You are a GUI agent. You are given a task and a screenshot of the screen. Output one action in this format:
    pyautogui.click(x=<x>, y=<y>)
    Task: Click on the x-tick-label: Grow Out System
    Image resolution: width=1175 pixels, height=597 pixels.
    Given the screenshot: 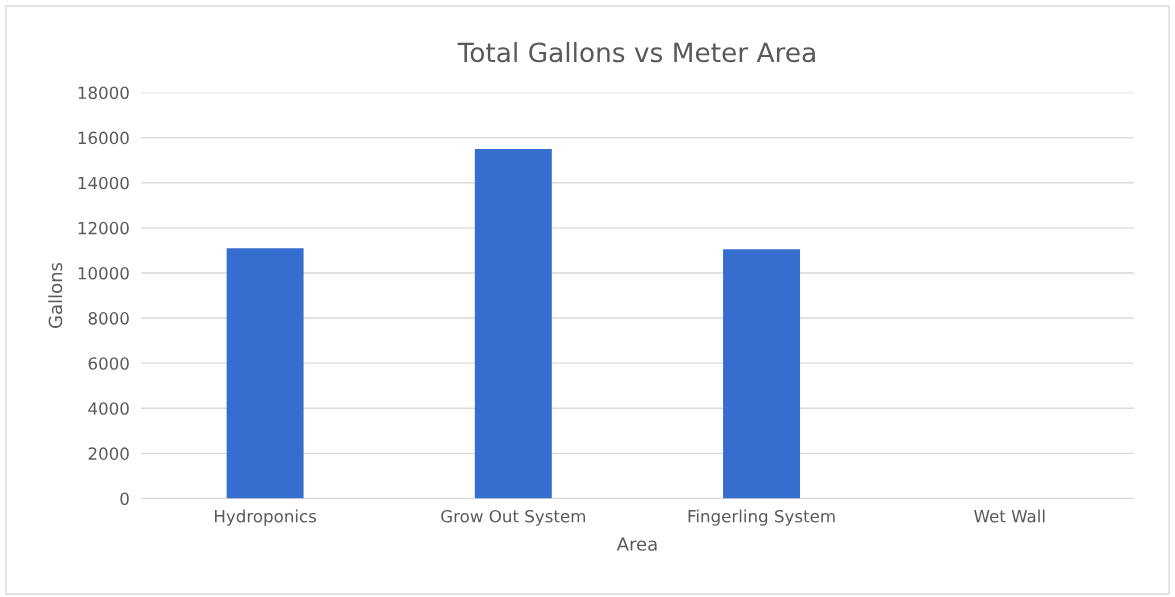 What is the action you would take?
    pyautogui.click(x=513, y=517)
    